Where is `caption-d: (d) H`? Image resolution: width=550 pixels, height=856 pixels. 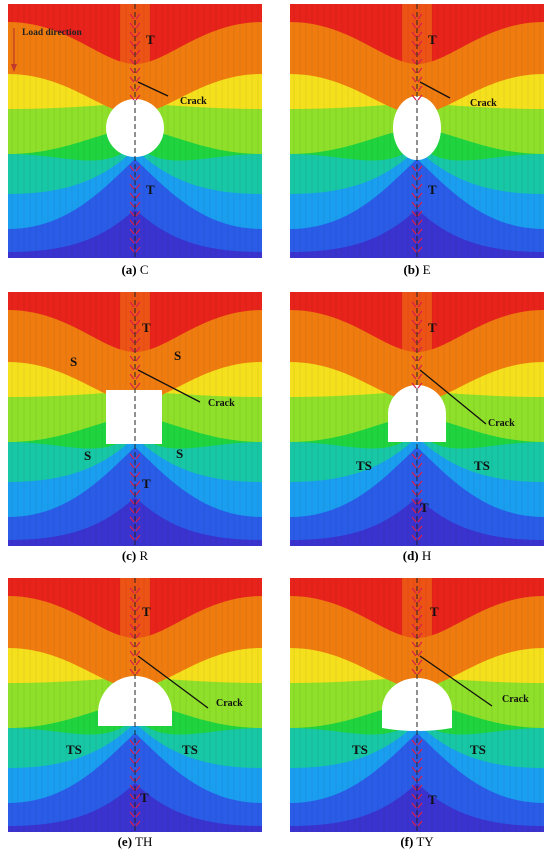 caption-d: (d) H is located at coordinates (417, 556).